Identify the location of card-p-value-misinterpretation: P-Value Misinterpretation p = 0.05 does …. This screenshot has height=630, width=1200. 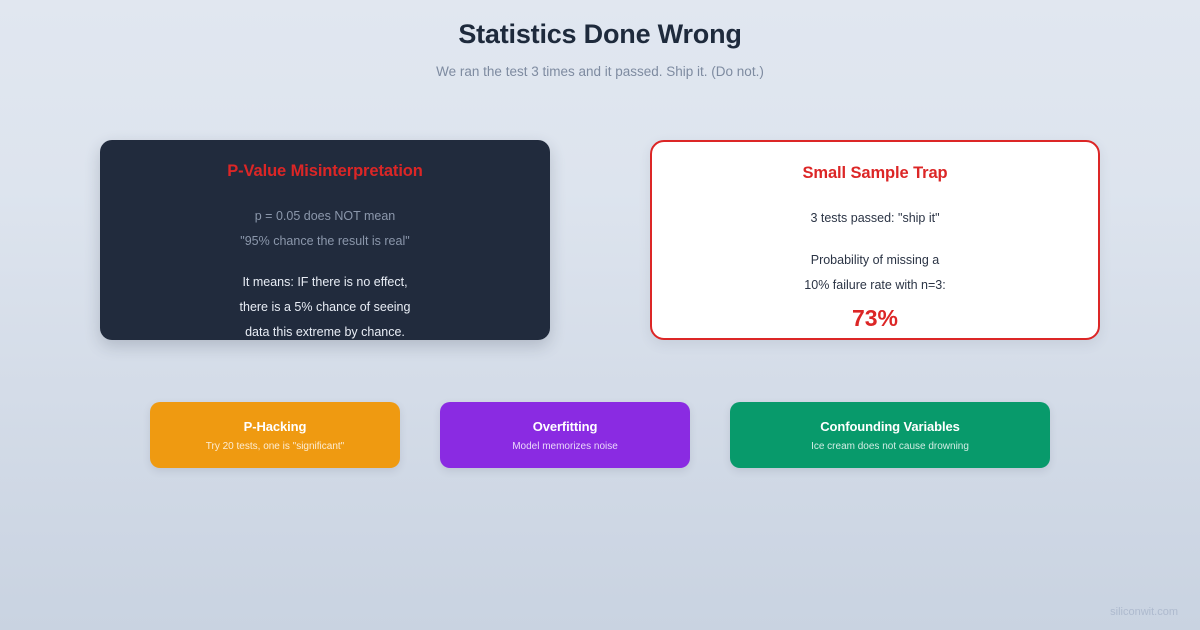
(325, 240).